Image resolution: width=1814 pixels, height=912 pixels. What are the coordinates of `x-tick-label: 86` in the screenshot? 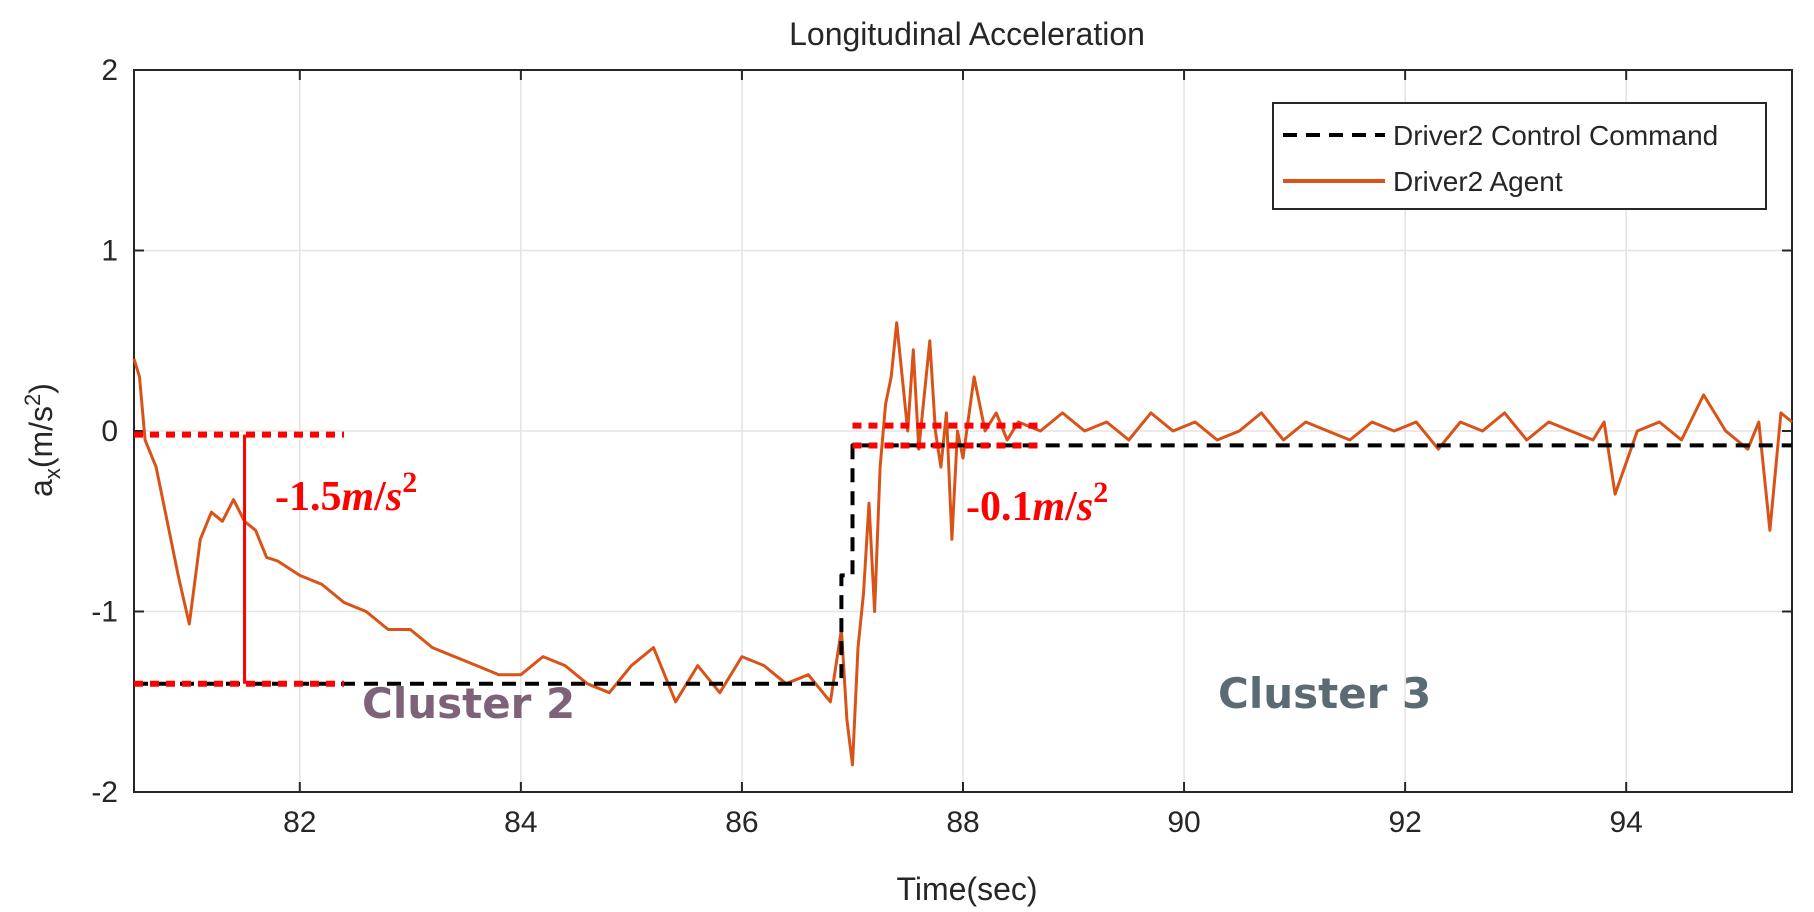 It's located at (741, 822).